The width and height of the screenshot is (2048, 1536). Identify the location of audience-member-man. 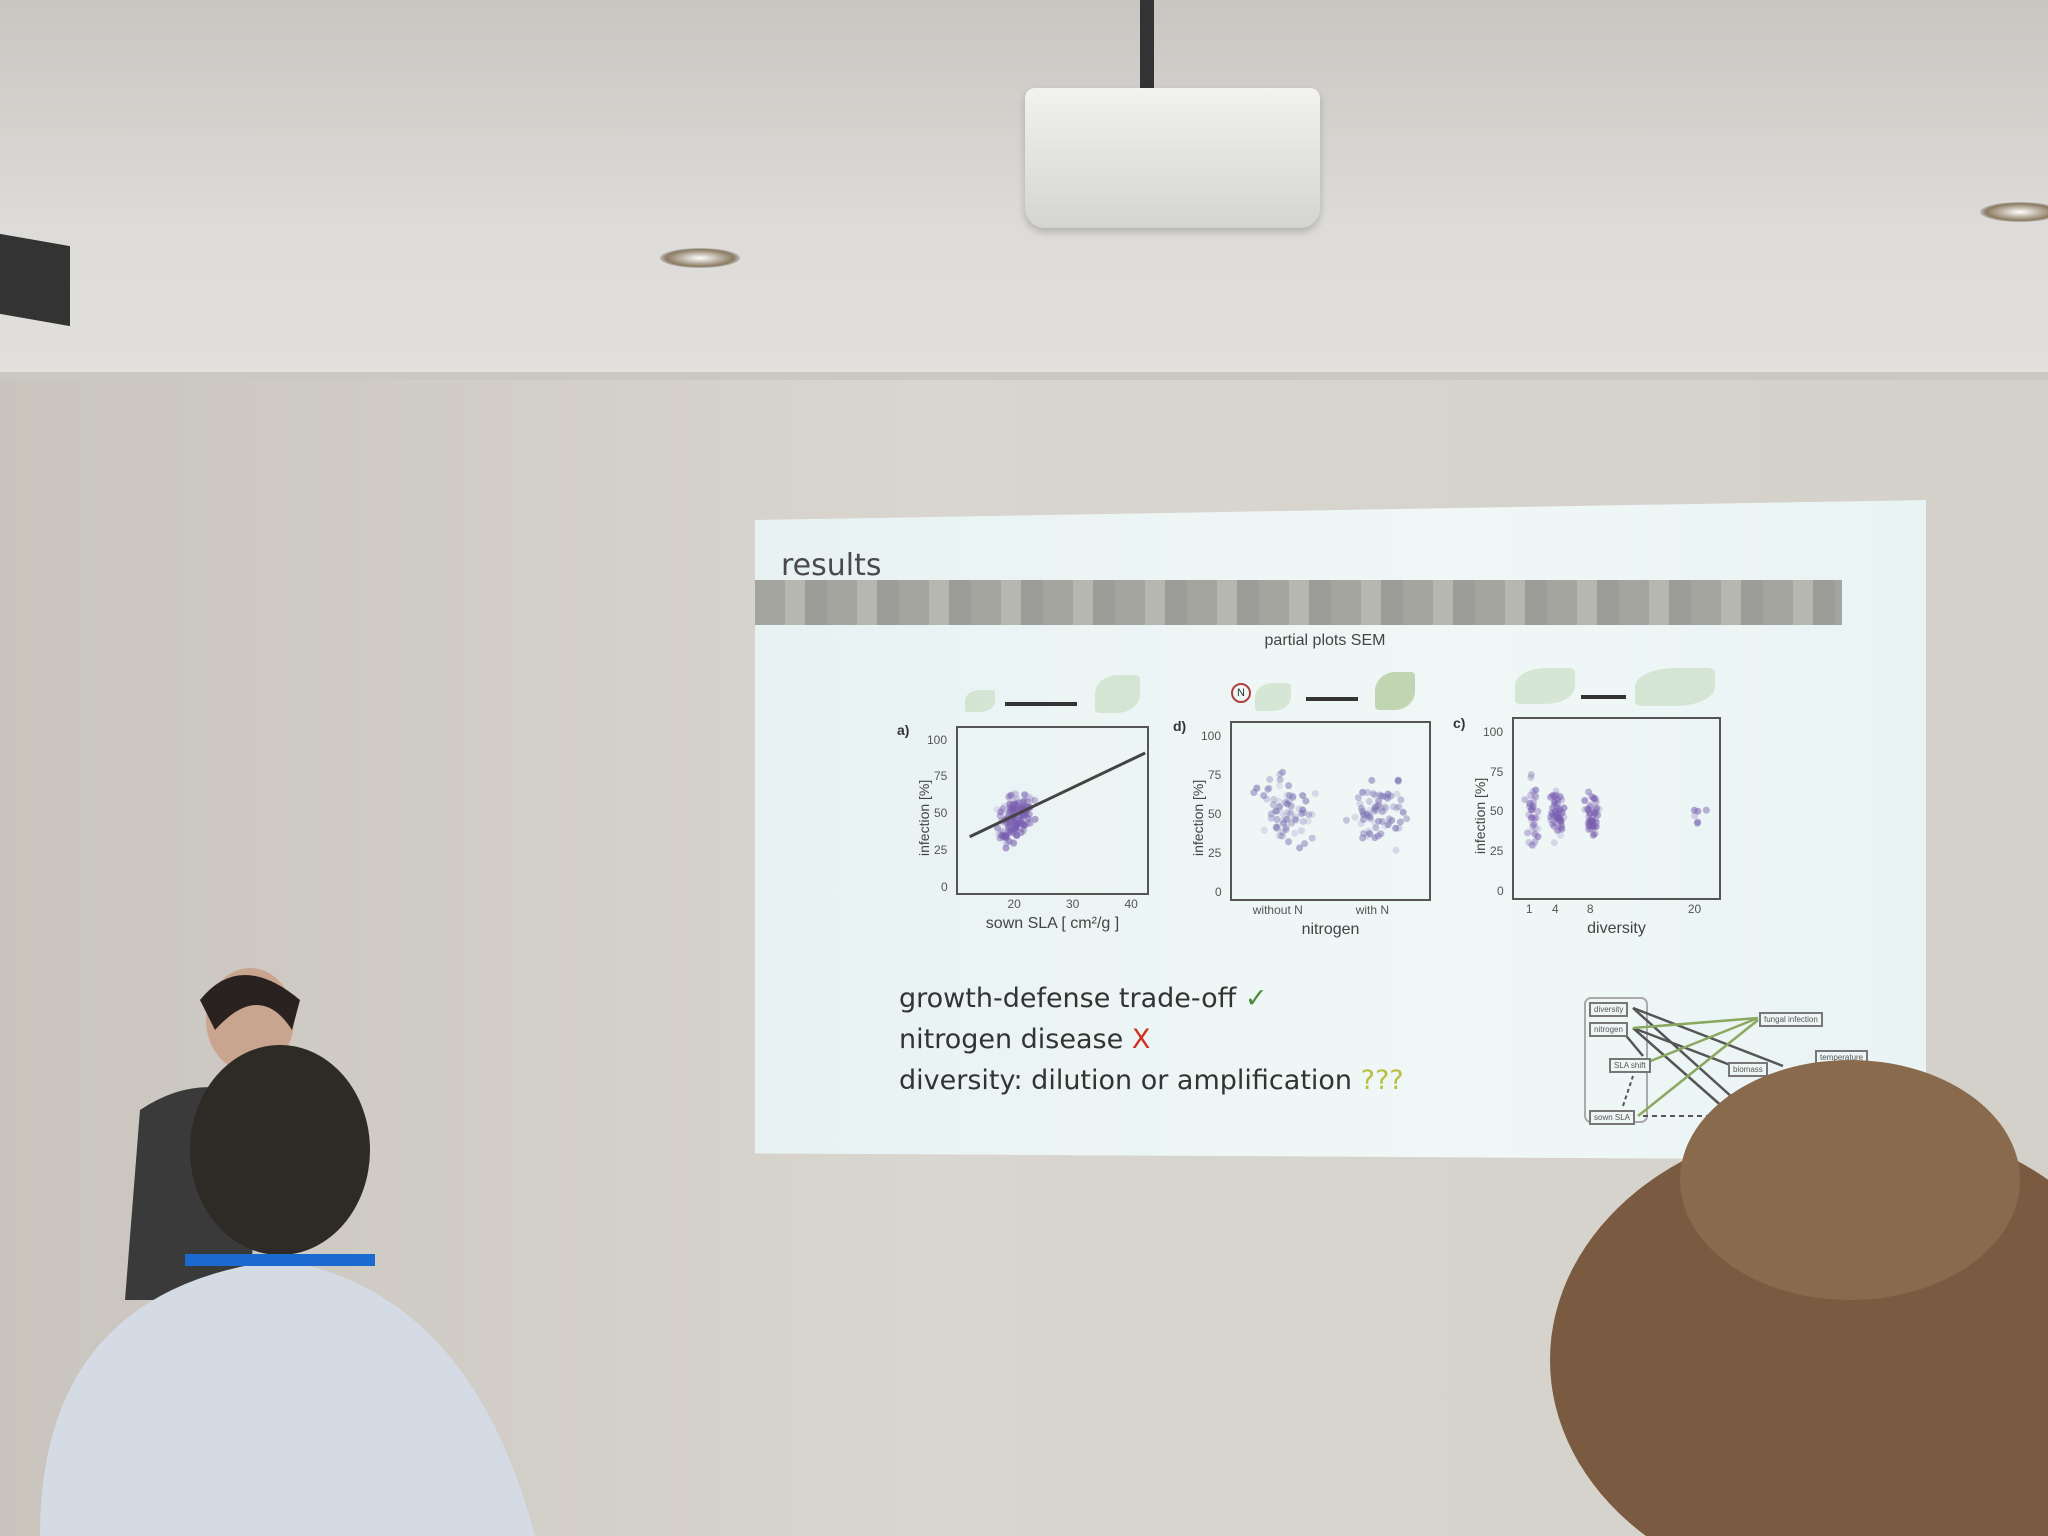
(287, 1290).